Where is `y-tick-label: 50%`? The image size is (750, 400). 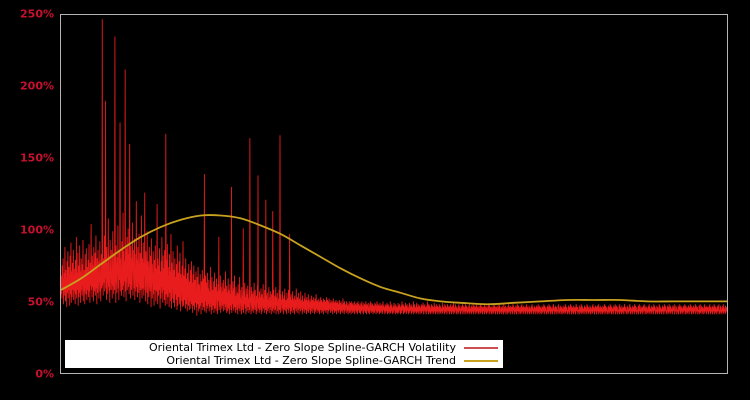
y-tick-label: 50% is located at coordinates (40, 302).